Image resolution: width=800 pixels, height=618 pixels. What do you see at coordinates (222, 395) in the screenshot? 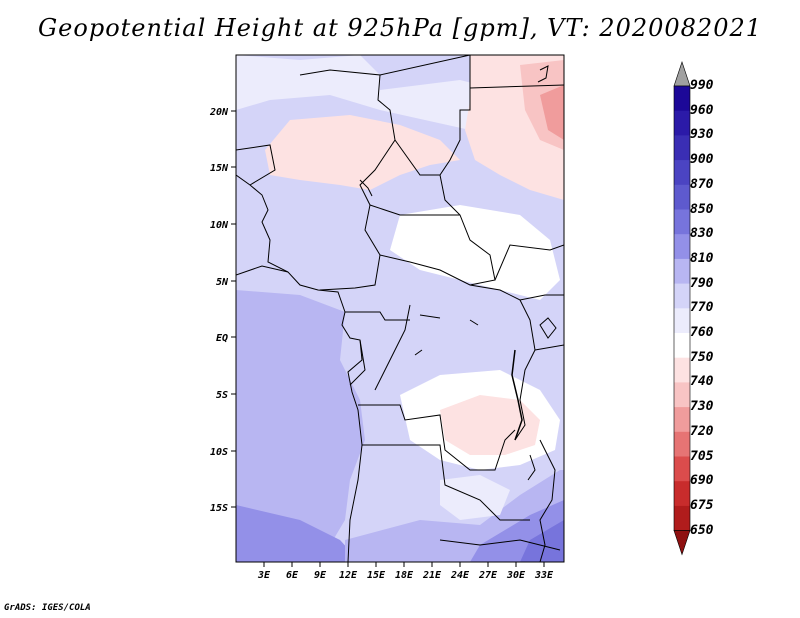
I see `y-tick-label: 5S` at bounding box center [222, 395].